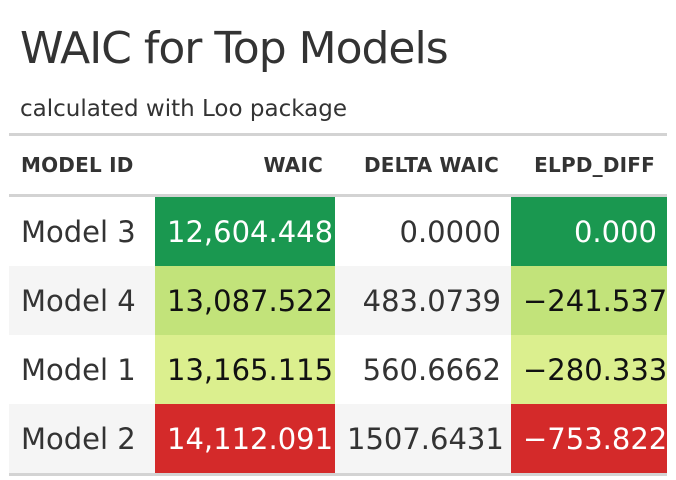 Image resolution: width=676 pixels, height=480 pixels. Describe the element at coordinates (589, 300) in the screenshot. I see `cell-elpd-diff: −241.537` at that location.